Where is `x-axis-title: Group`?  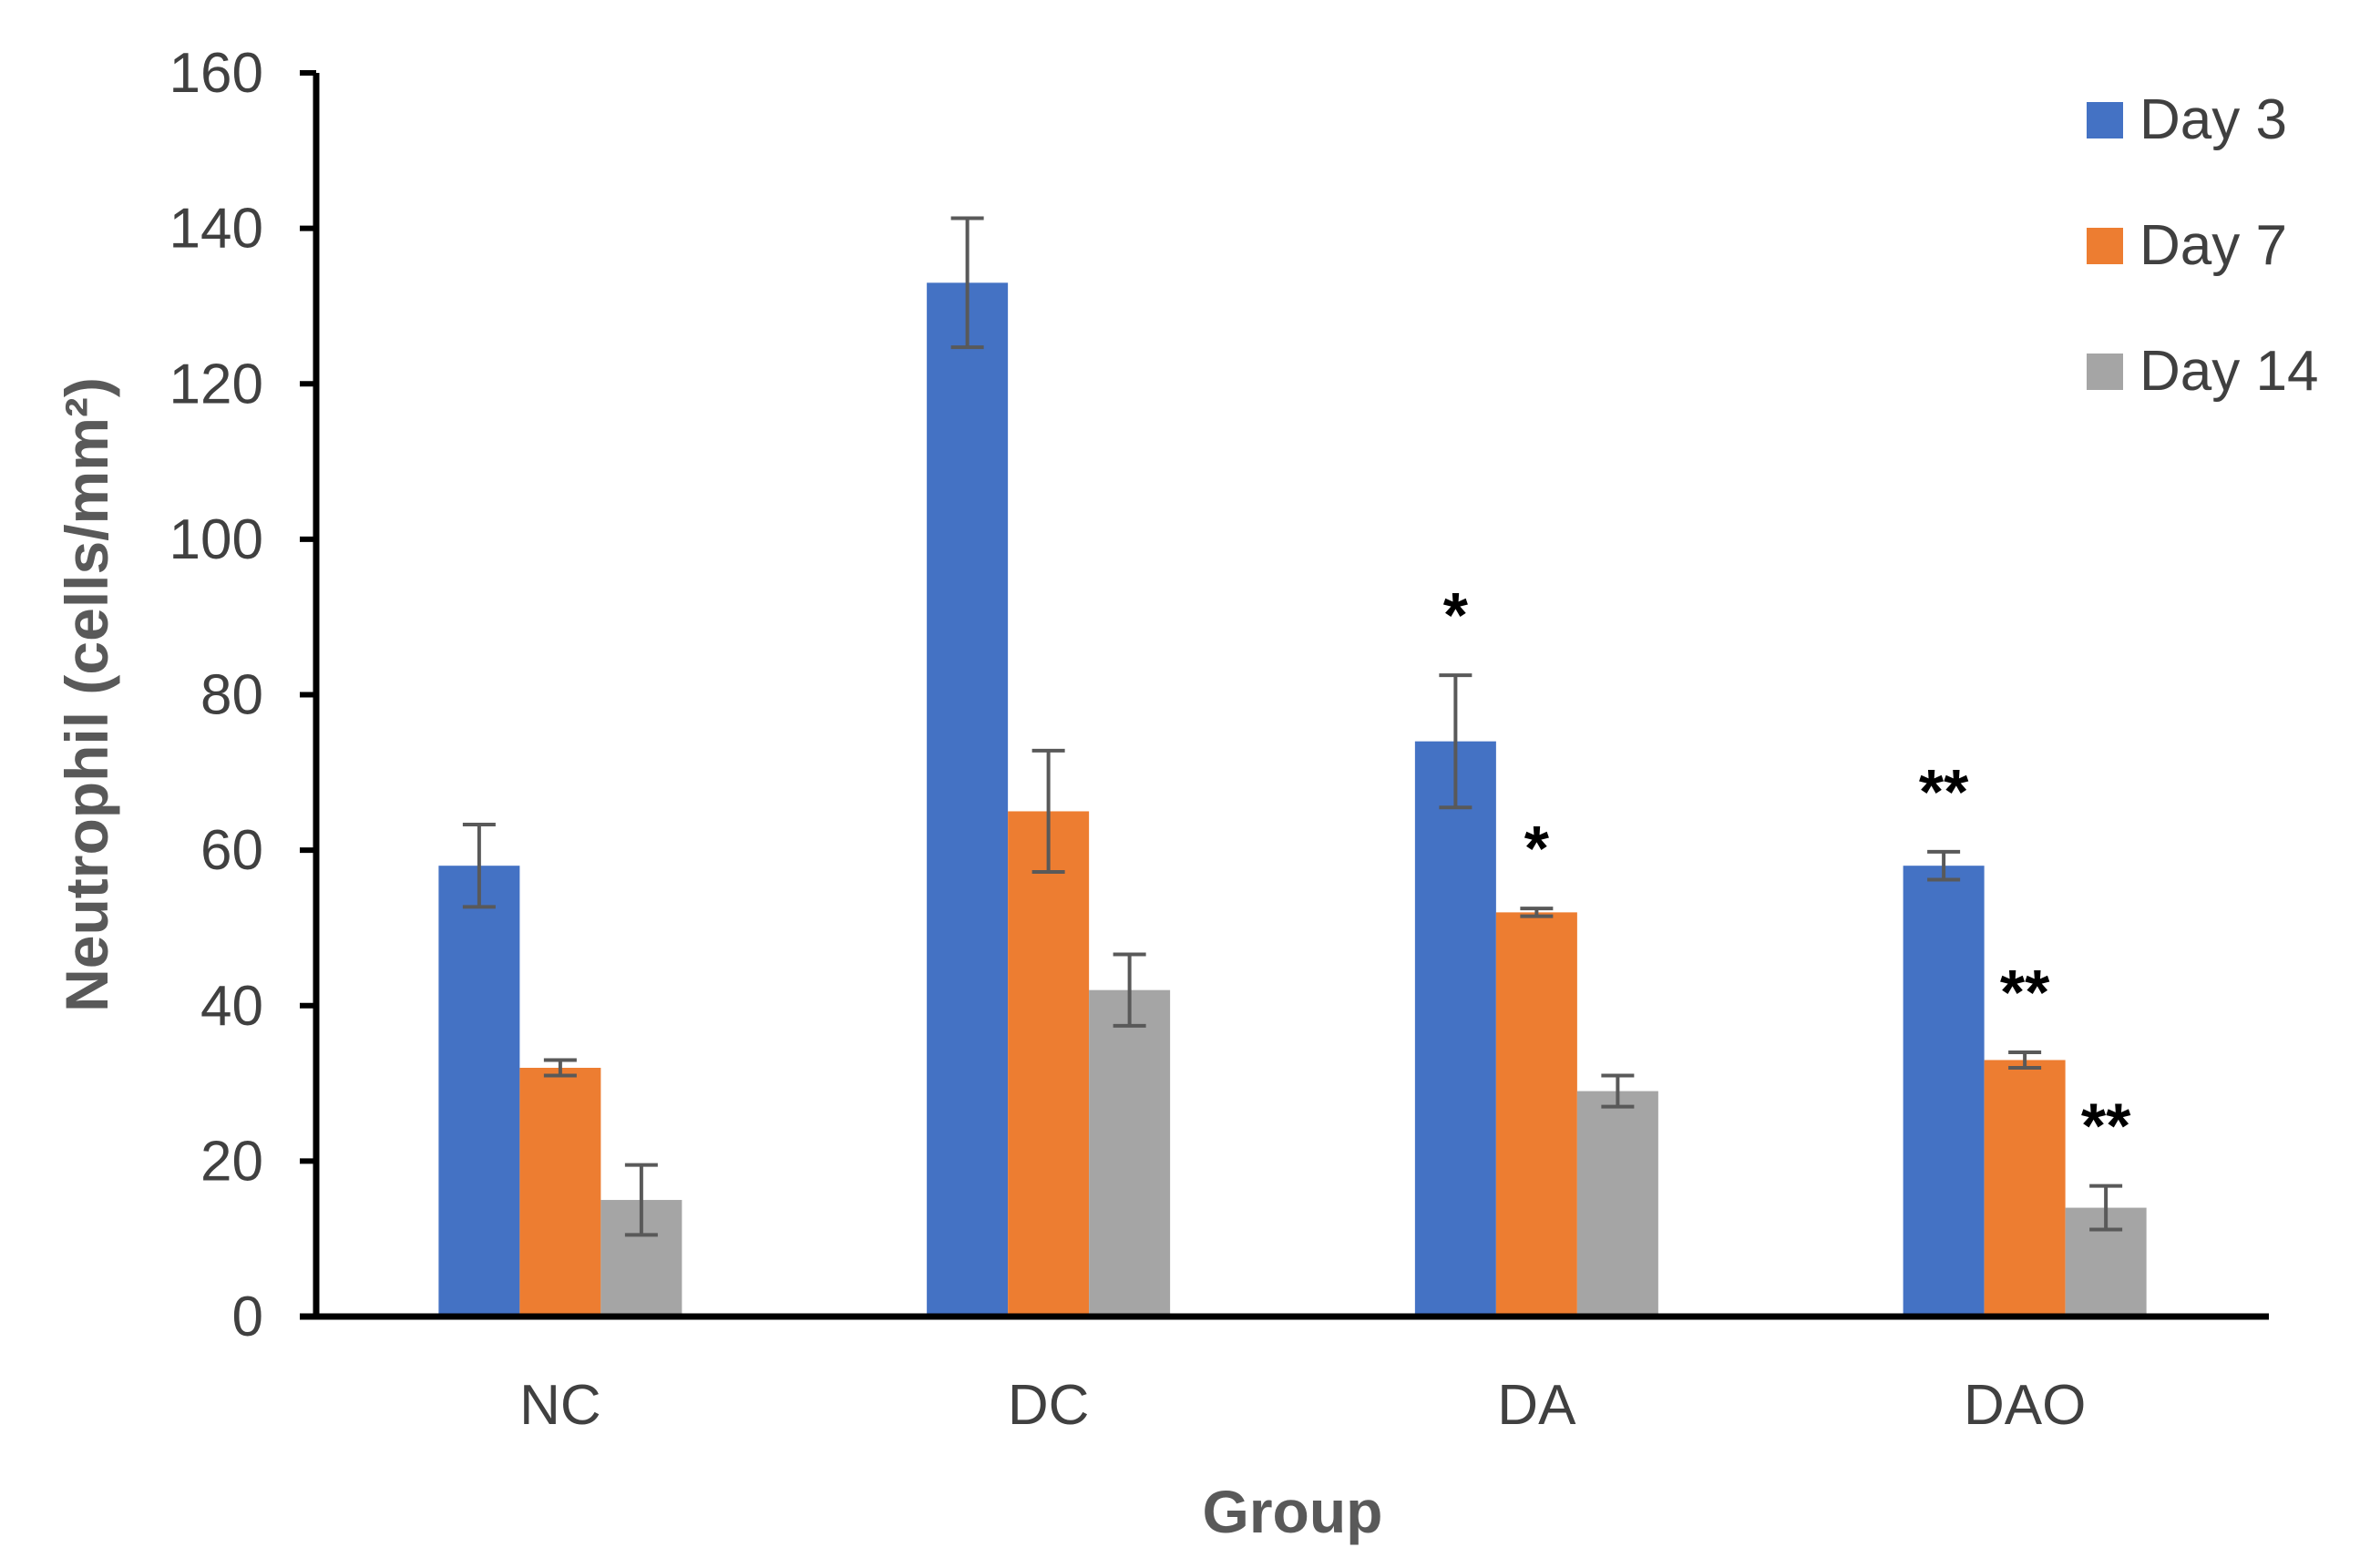 x-axis-title: Group is located at coordinates (1293, 1511).